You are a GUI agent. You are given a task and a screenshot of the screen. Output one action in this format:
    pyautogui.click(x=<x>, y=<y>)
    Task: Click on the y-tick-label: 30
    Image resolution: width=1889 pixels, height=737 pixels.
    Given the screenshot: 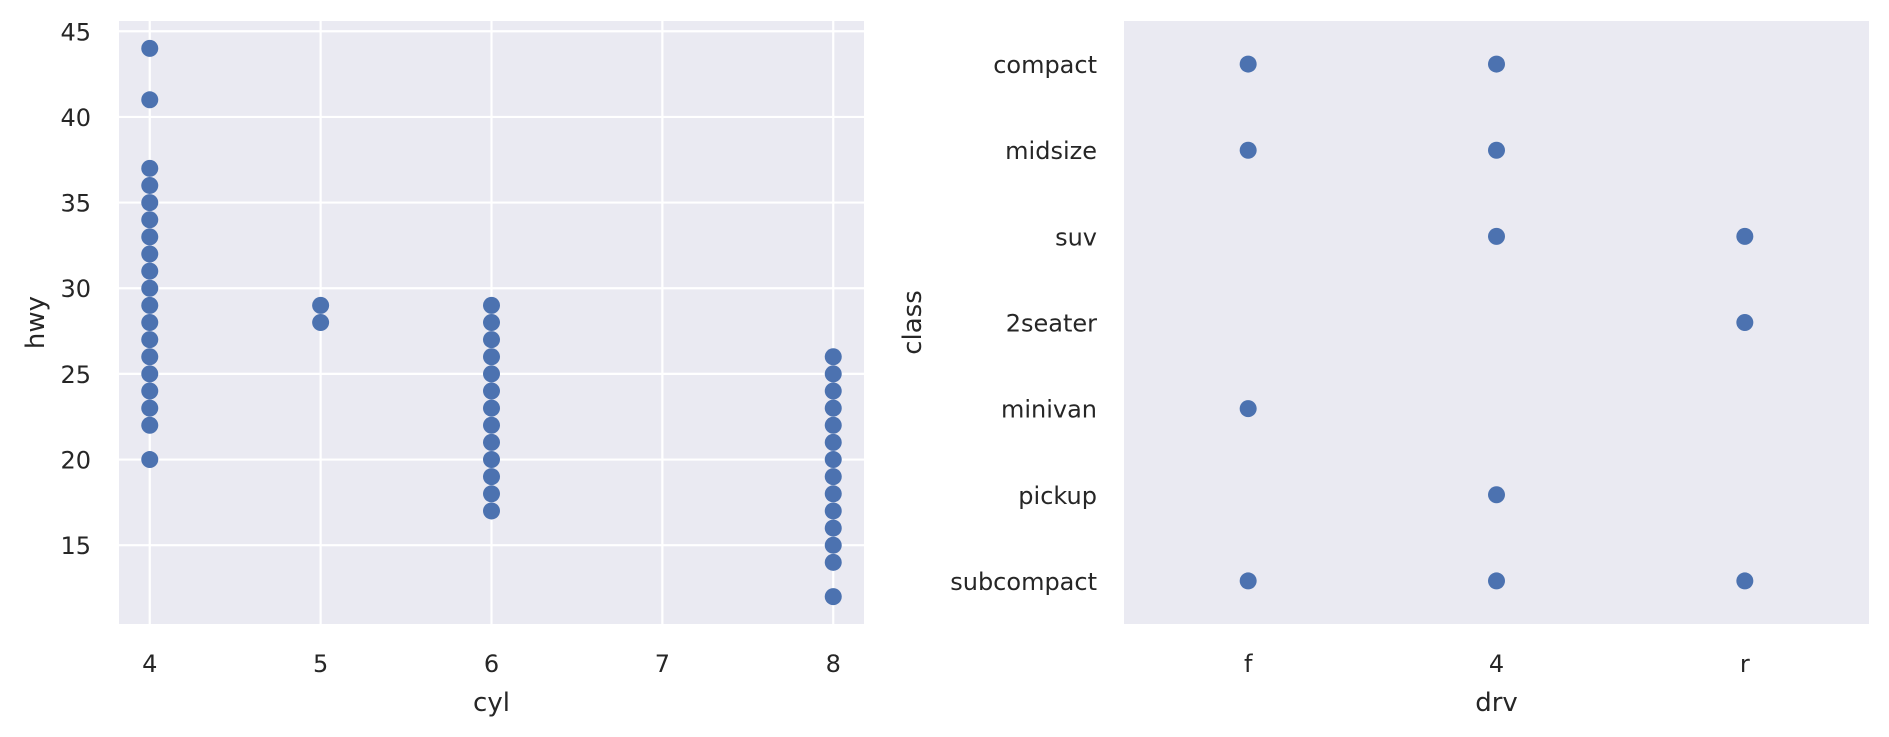 What is the action you would take?
    pyautogui.click(x=75, y=289)
    